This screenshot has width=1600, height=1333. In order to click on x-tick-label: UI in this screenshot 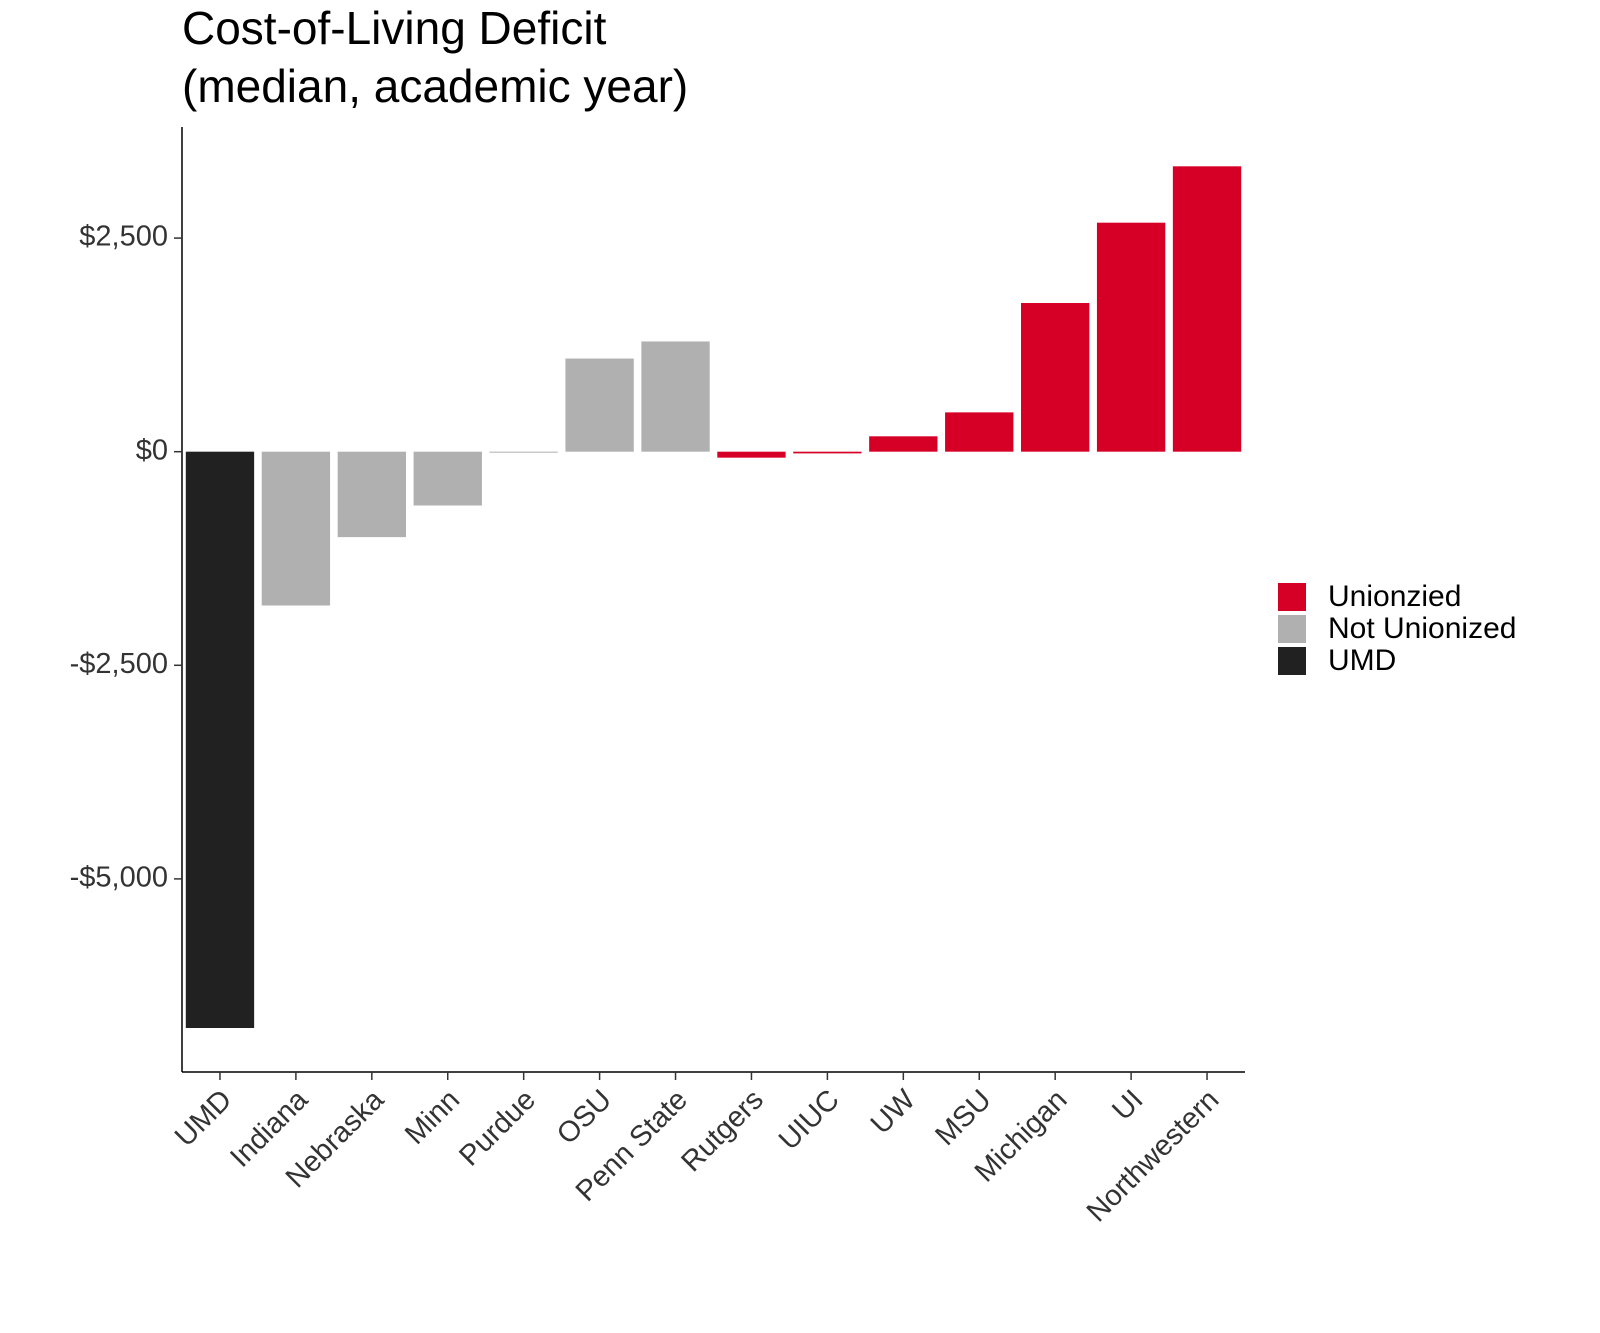, I will do `click(1127, 1105)`.